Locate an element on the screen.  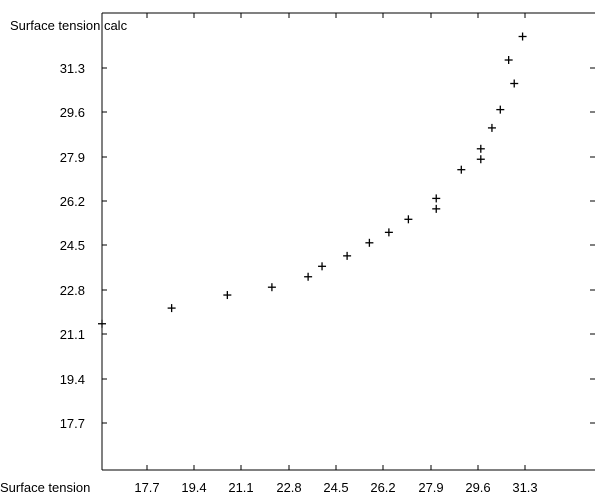
x-tick-label: 24.5 is located at coordinates (335, 487).